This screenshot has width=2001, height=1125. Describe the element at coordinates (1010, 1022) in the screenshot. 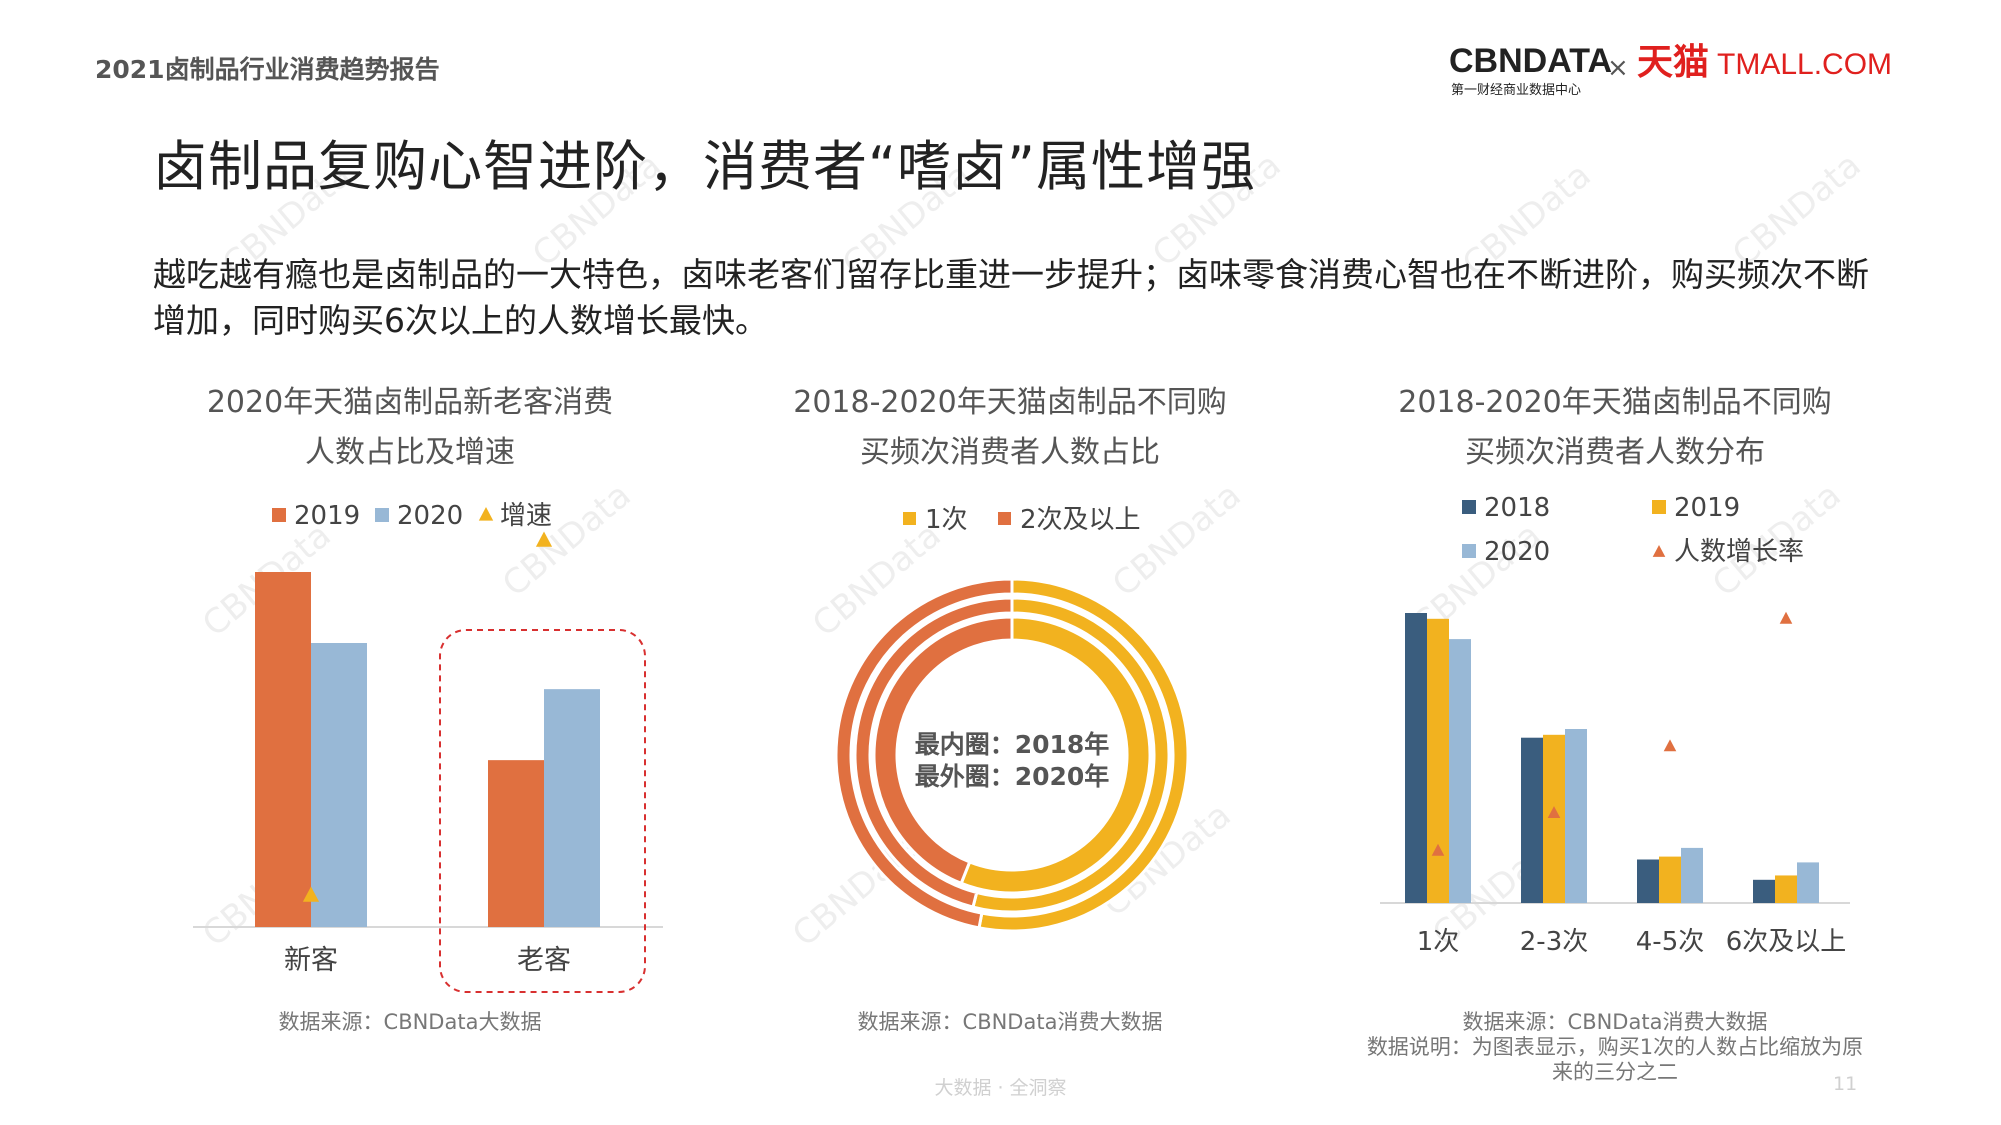

I see `chart2-source: 数据来源：CBNData消费大数据` at that location.